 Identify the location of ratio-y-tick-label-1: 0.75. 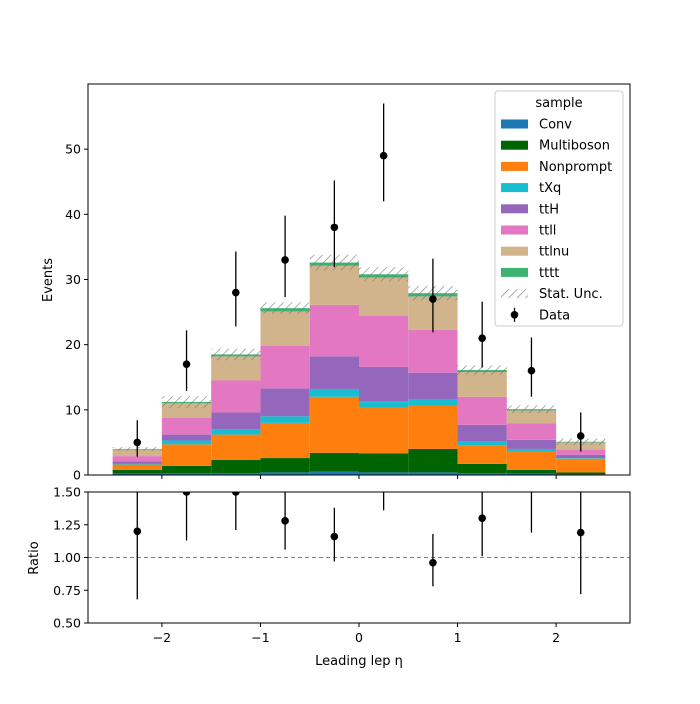
(67, 590).